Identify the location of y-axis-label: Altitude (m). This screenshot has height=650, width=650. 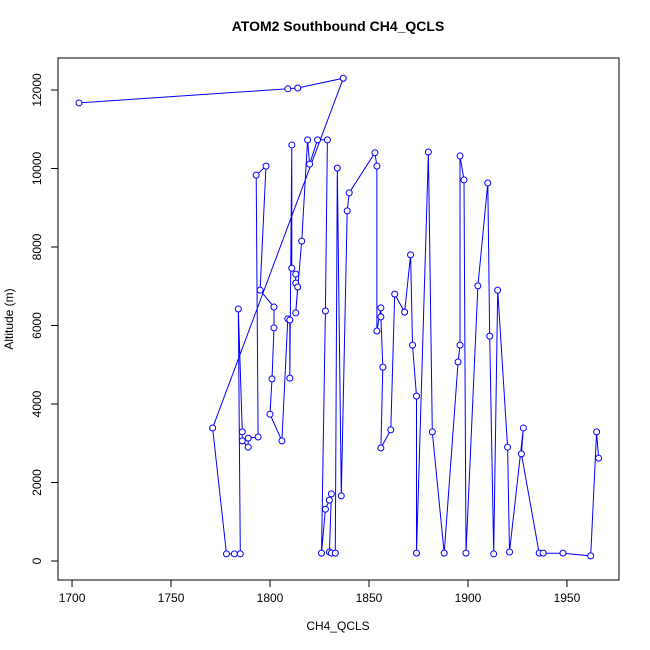
(9, 318).